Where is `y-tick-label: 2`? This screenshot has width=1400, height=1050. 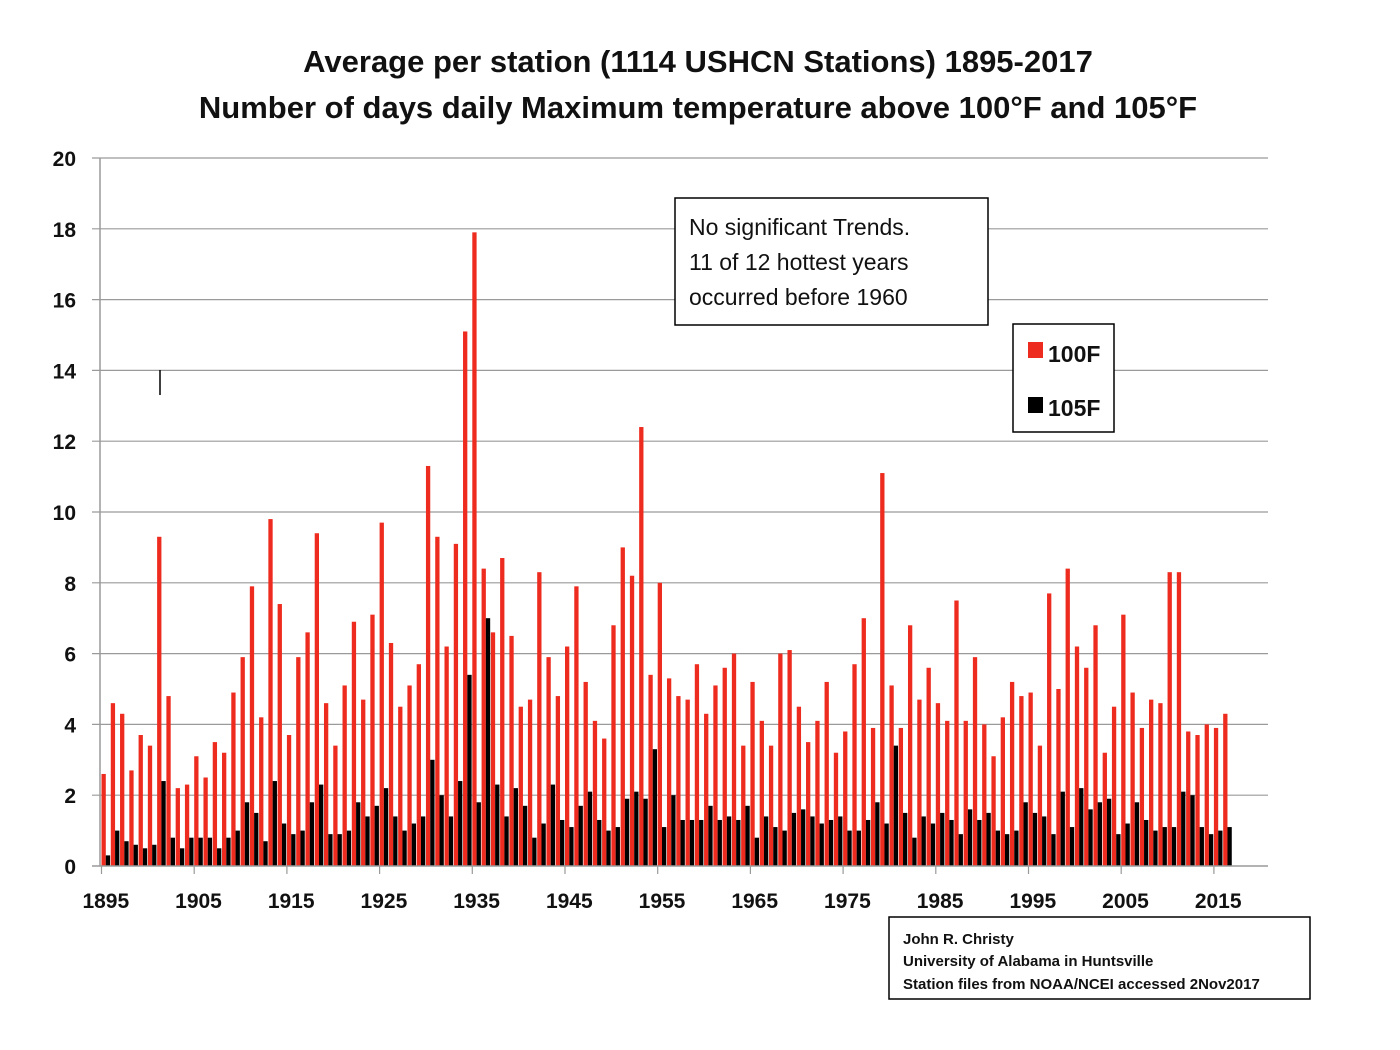
y-tick-label: 2 is located at coordinates (70, 796).